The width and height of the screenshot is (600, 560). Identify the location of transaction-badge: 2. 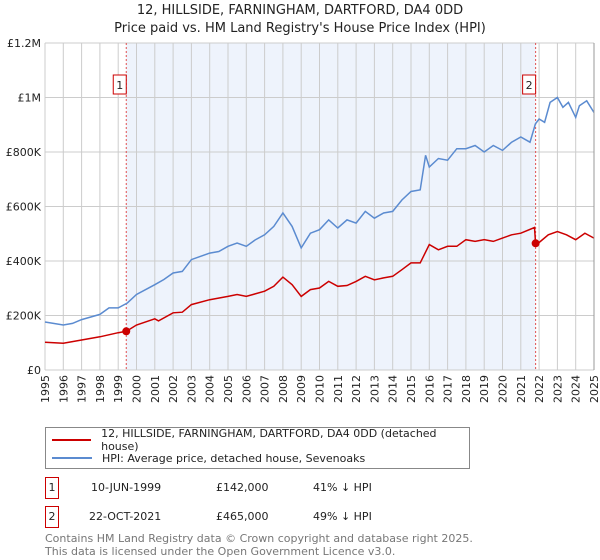
(52, 517).